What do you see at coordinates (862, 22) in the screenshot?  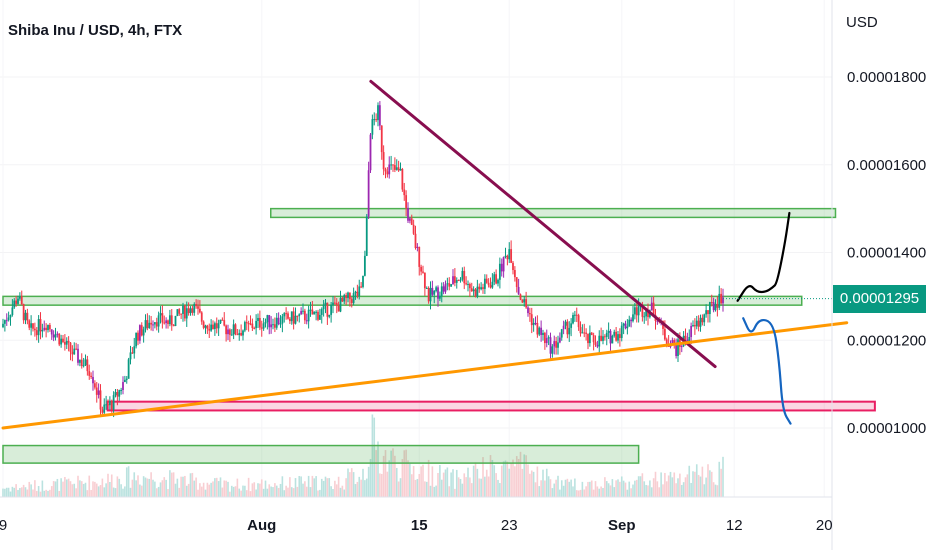 I see `currency-label: USD` at bounding box center [862, 22].